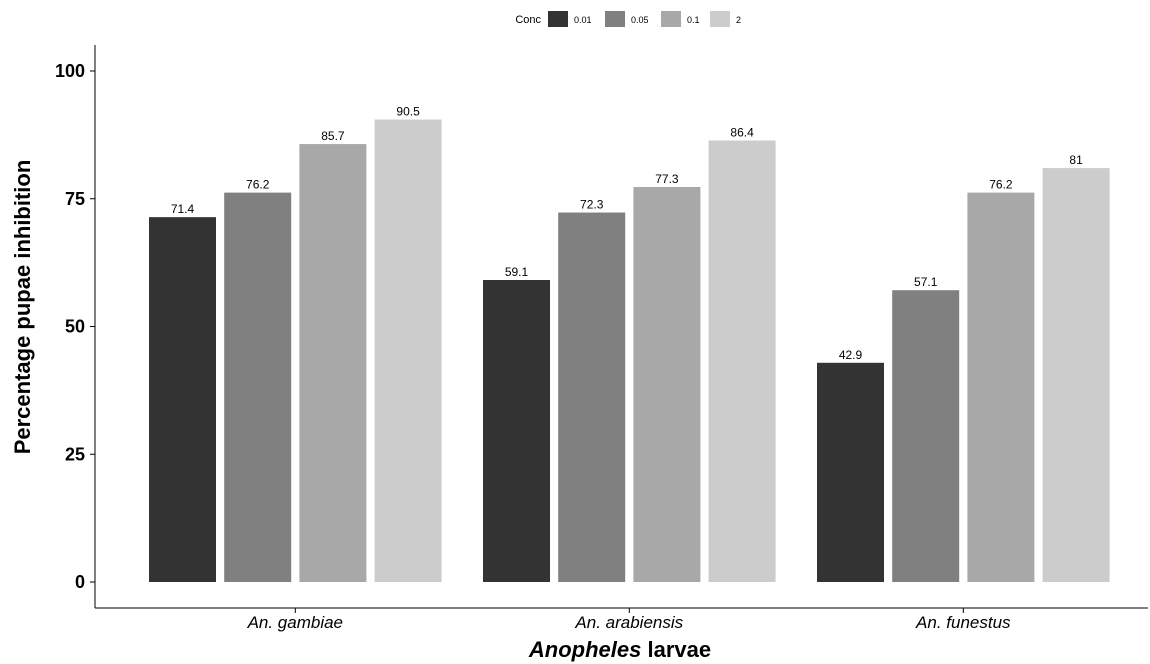 The height and width of the screenshot is (664, 1150). I want to click on legend-label: 0.1, so click(693, 20).